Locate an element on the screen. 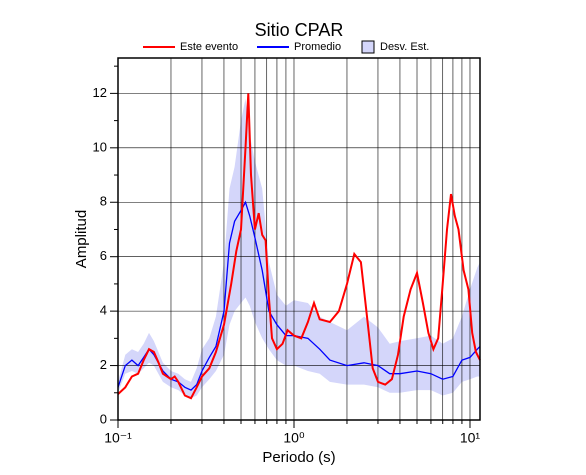  legend-label: Desv. Est. is located at coordinates (404, 47).